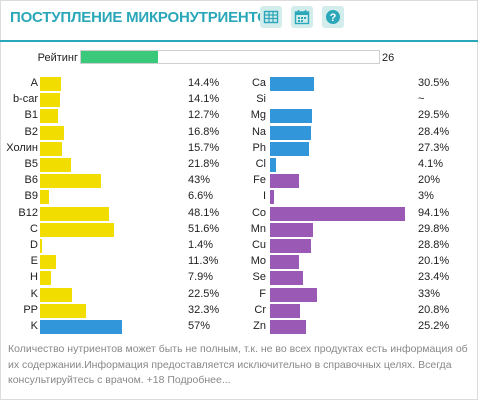 The height and width of the screenshot is (400, 478). I want to click on vitamin-name: C, so click(34, 228).